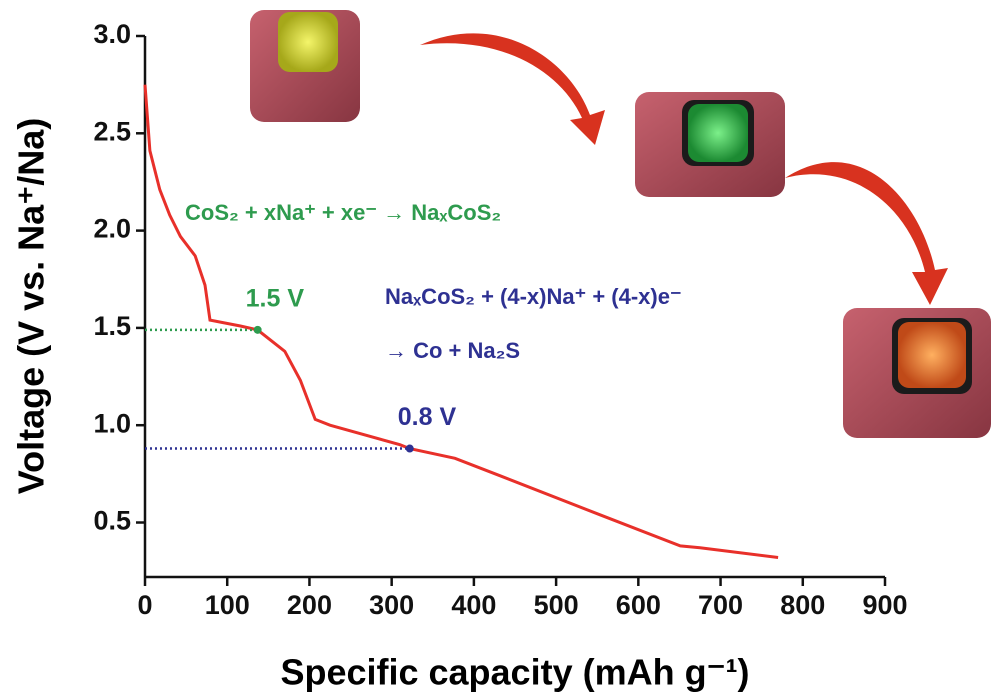  I want to click on x-tick-label: 400, so click(473, 605).